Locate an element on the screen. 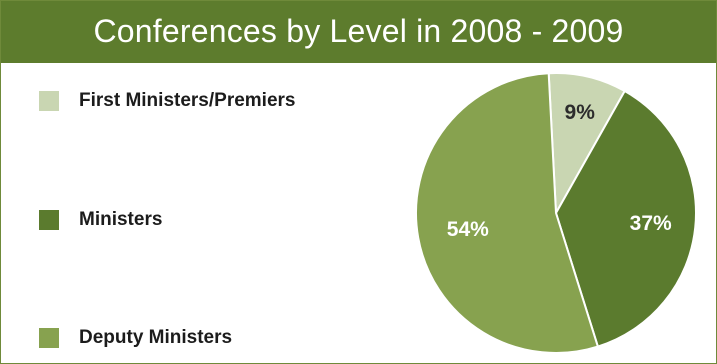 This screenshot has width=717, height=364. pie-slice-first-ministers is located at coordinates (587, 144).